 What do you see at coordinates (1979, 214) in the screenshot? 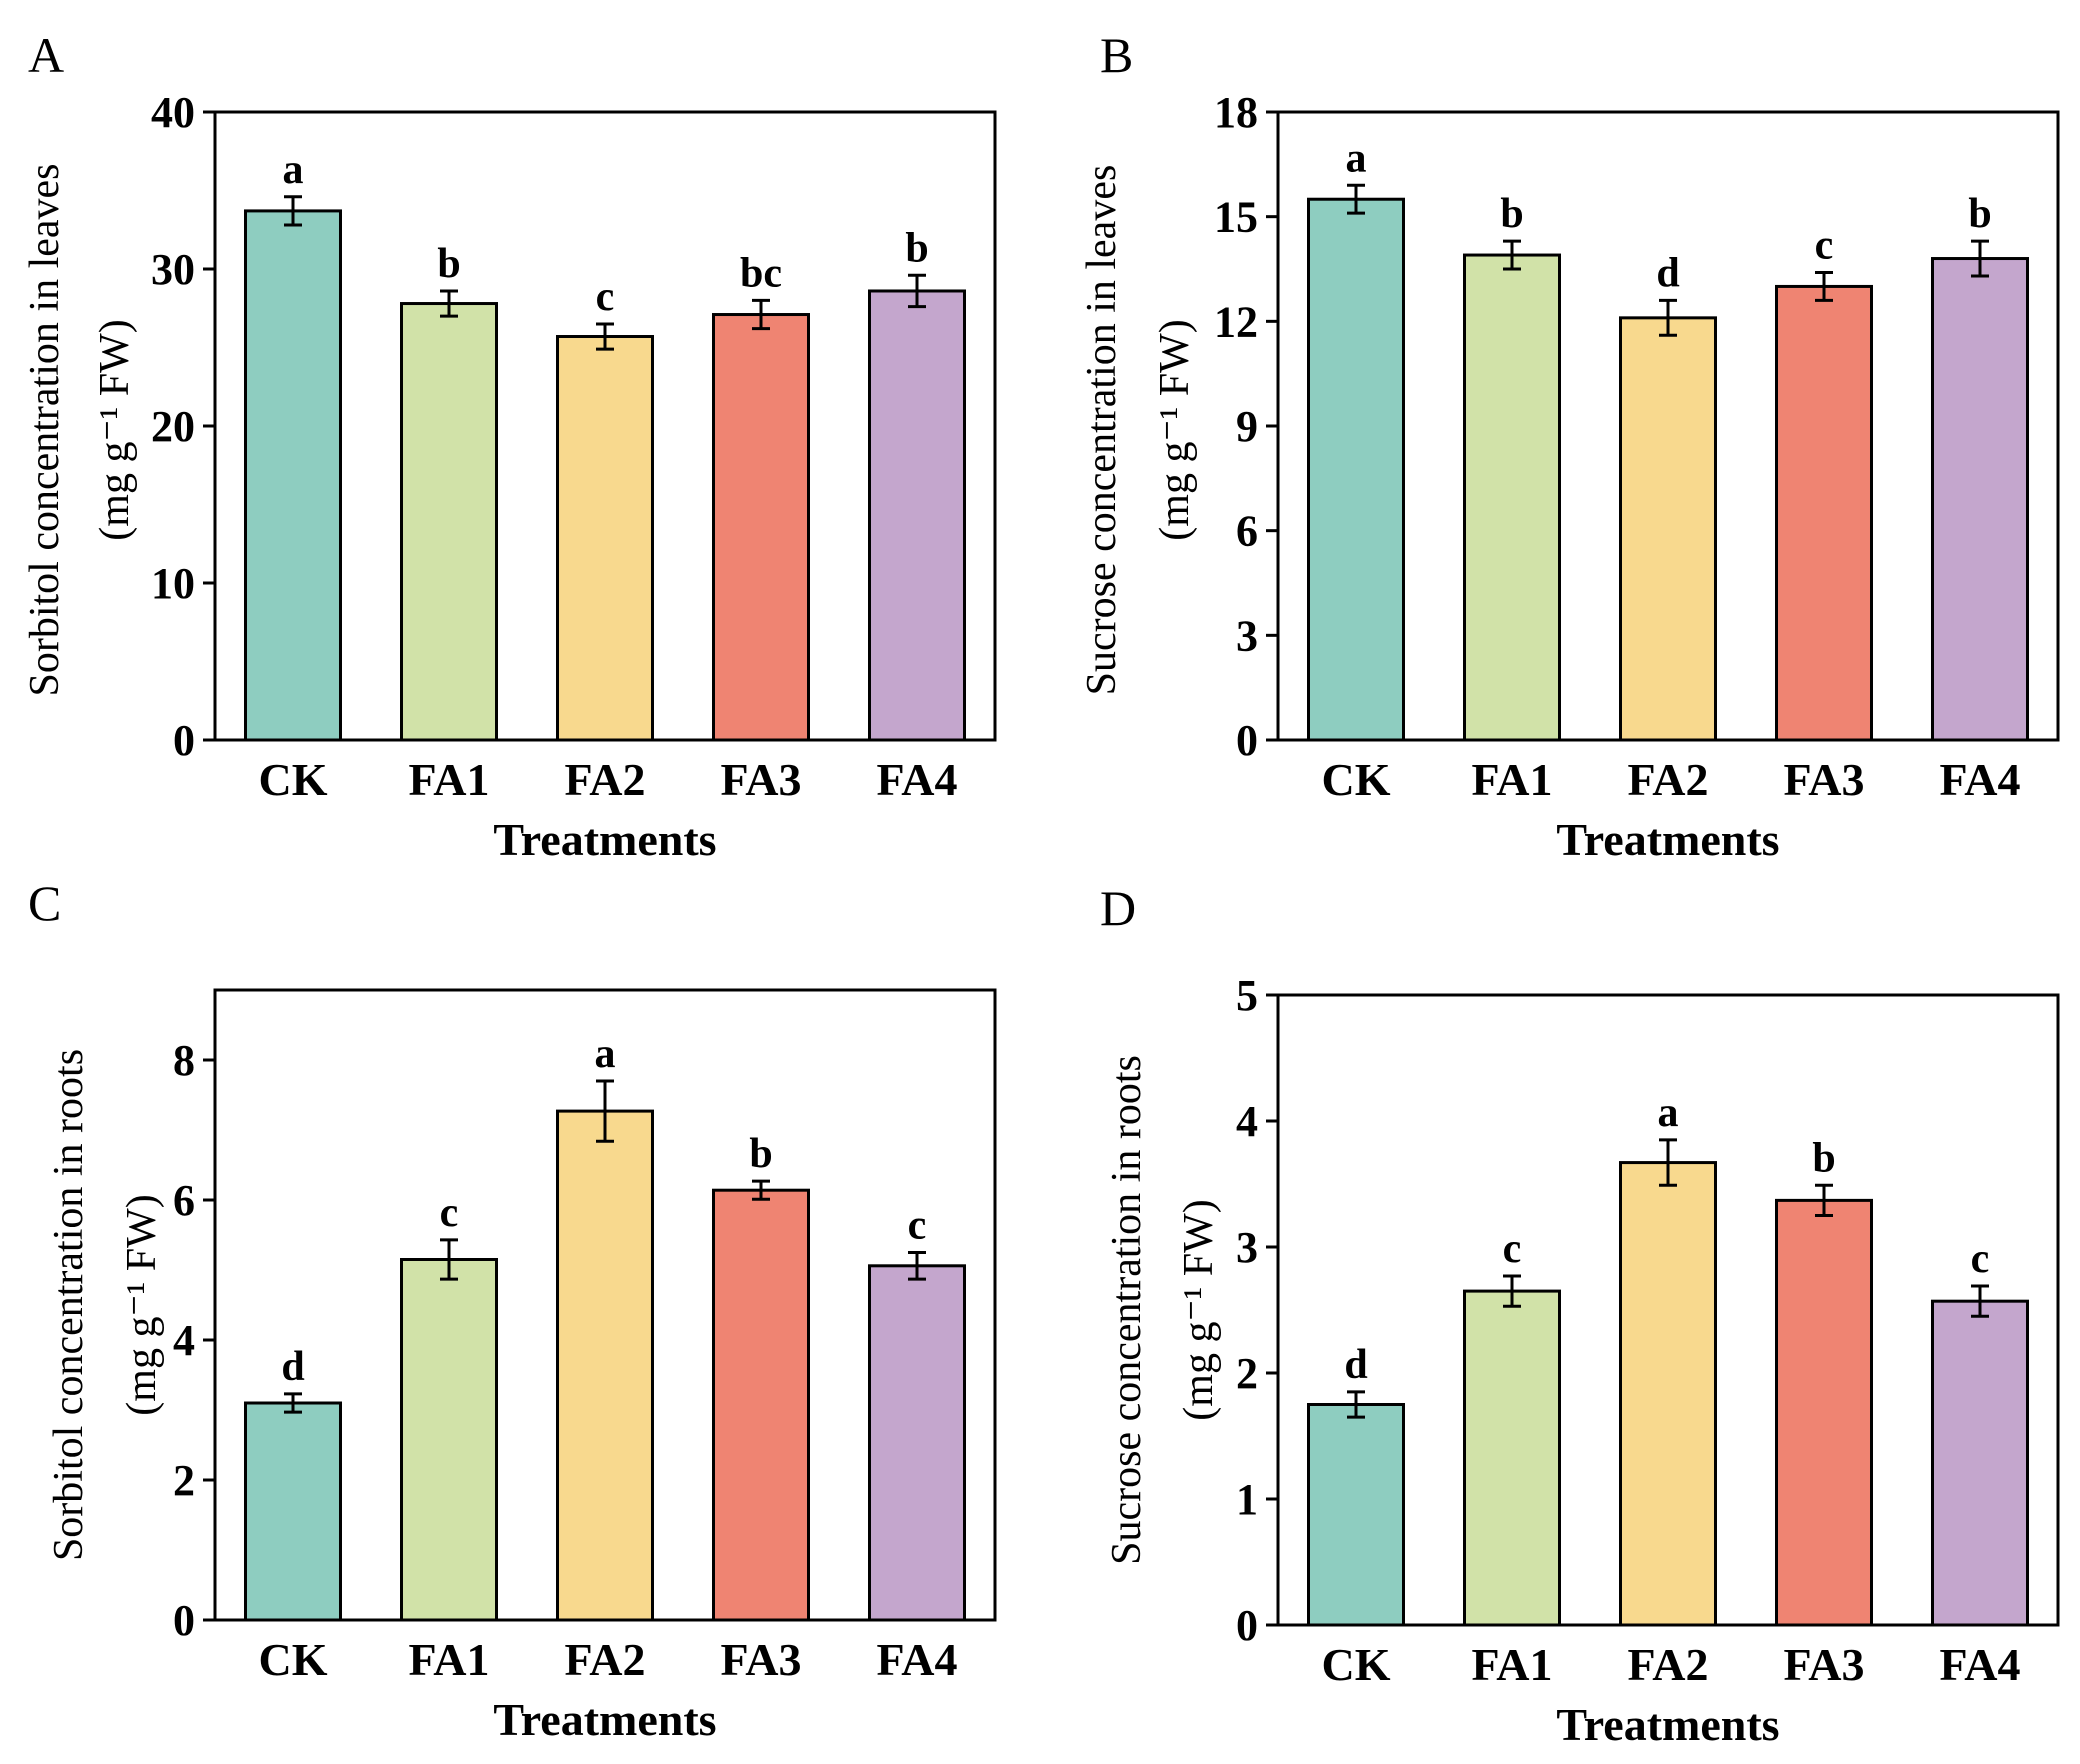
I see `sig-letter-b-fa4: b` at bounding box center [1979, 214].